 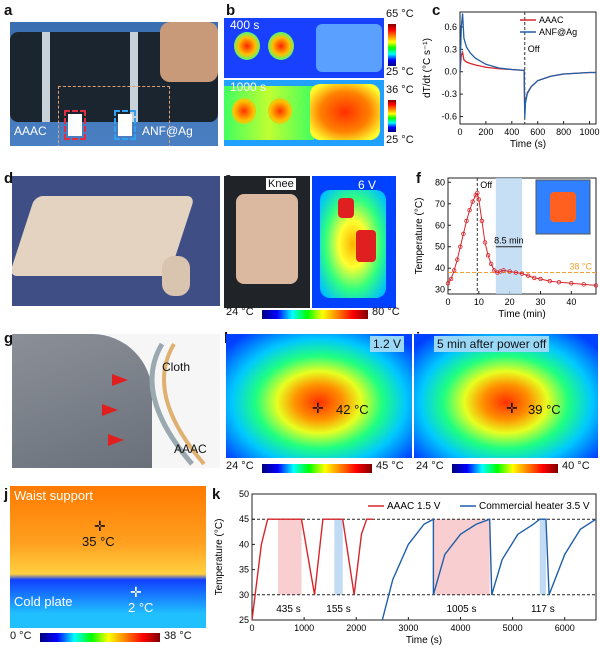 What do you see at coordinates (449, 94) in the screenshot?
I see `y-tick-label: -0.3` at bounding box center [449, 94].